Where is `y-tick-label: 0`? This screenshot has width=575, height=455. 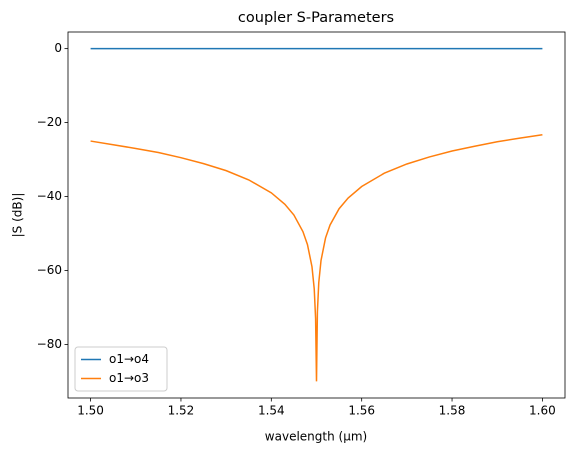 y-tick-label: 0 is located at coordinates (58, 48).